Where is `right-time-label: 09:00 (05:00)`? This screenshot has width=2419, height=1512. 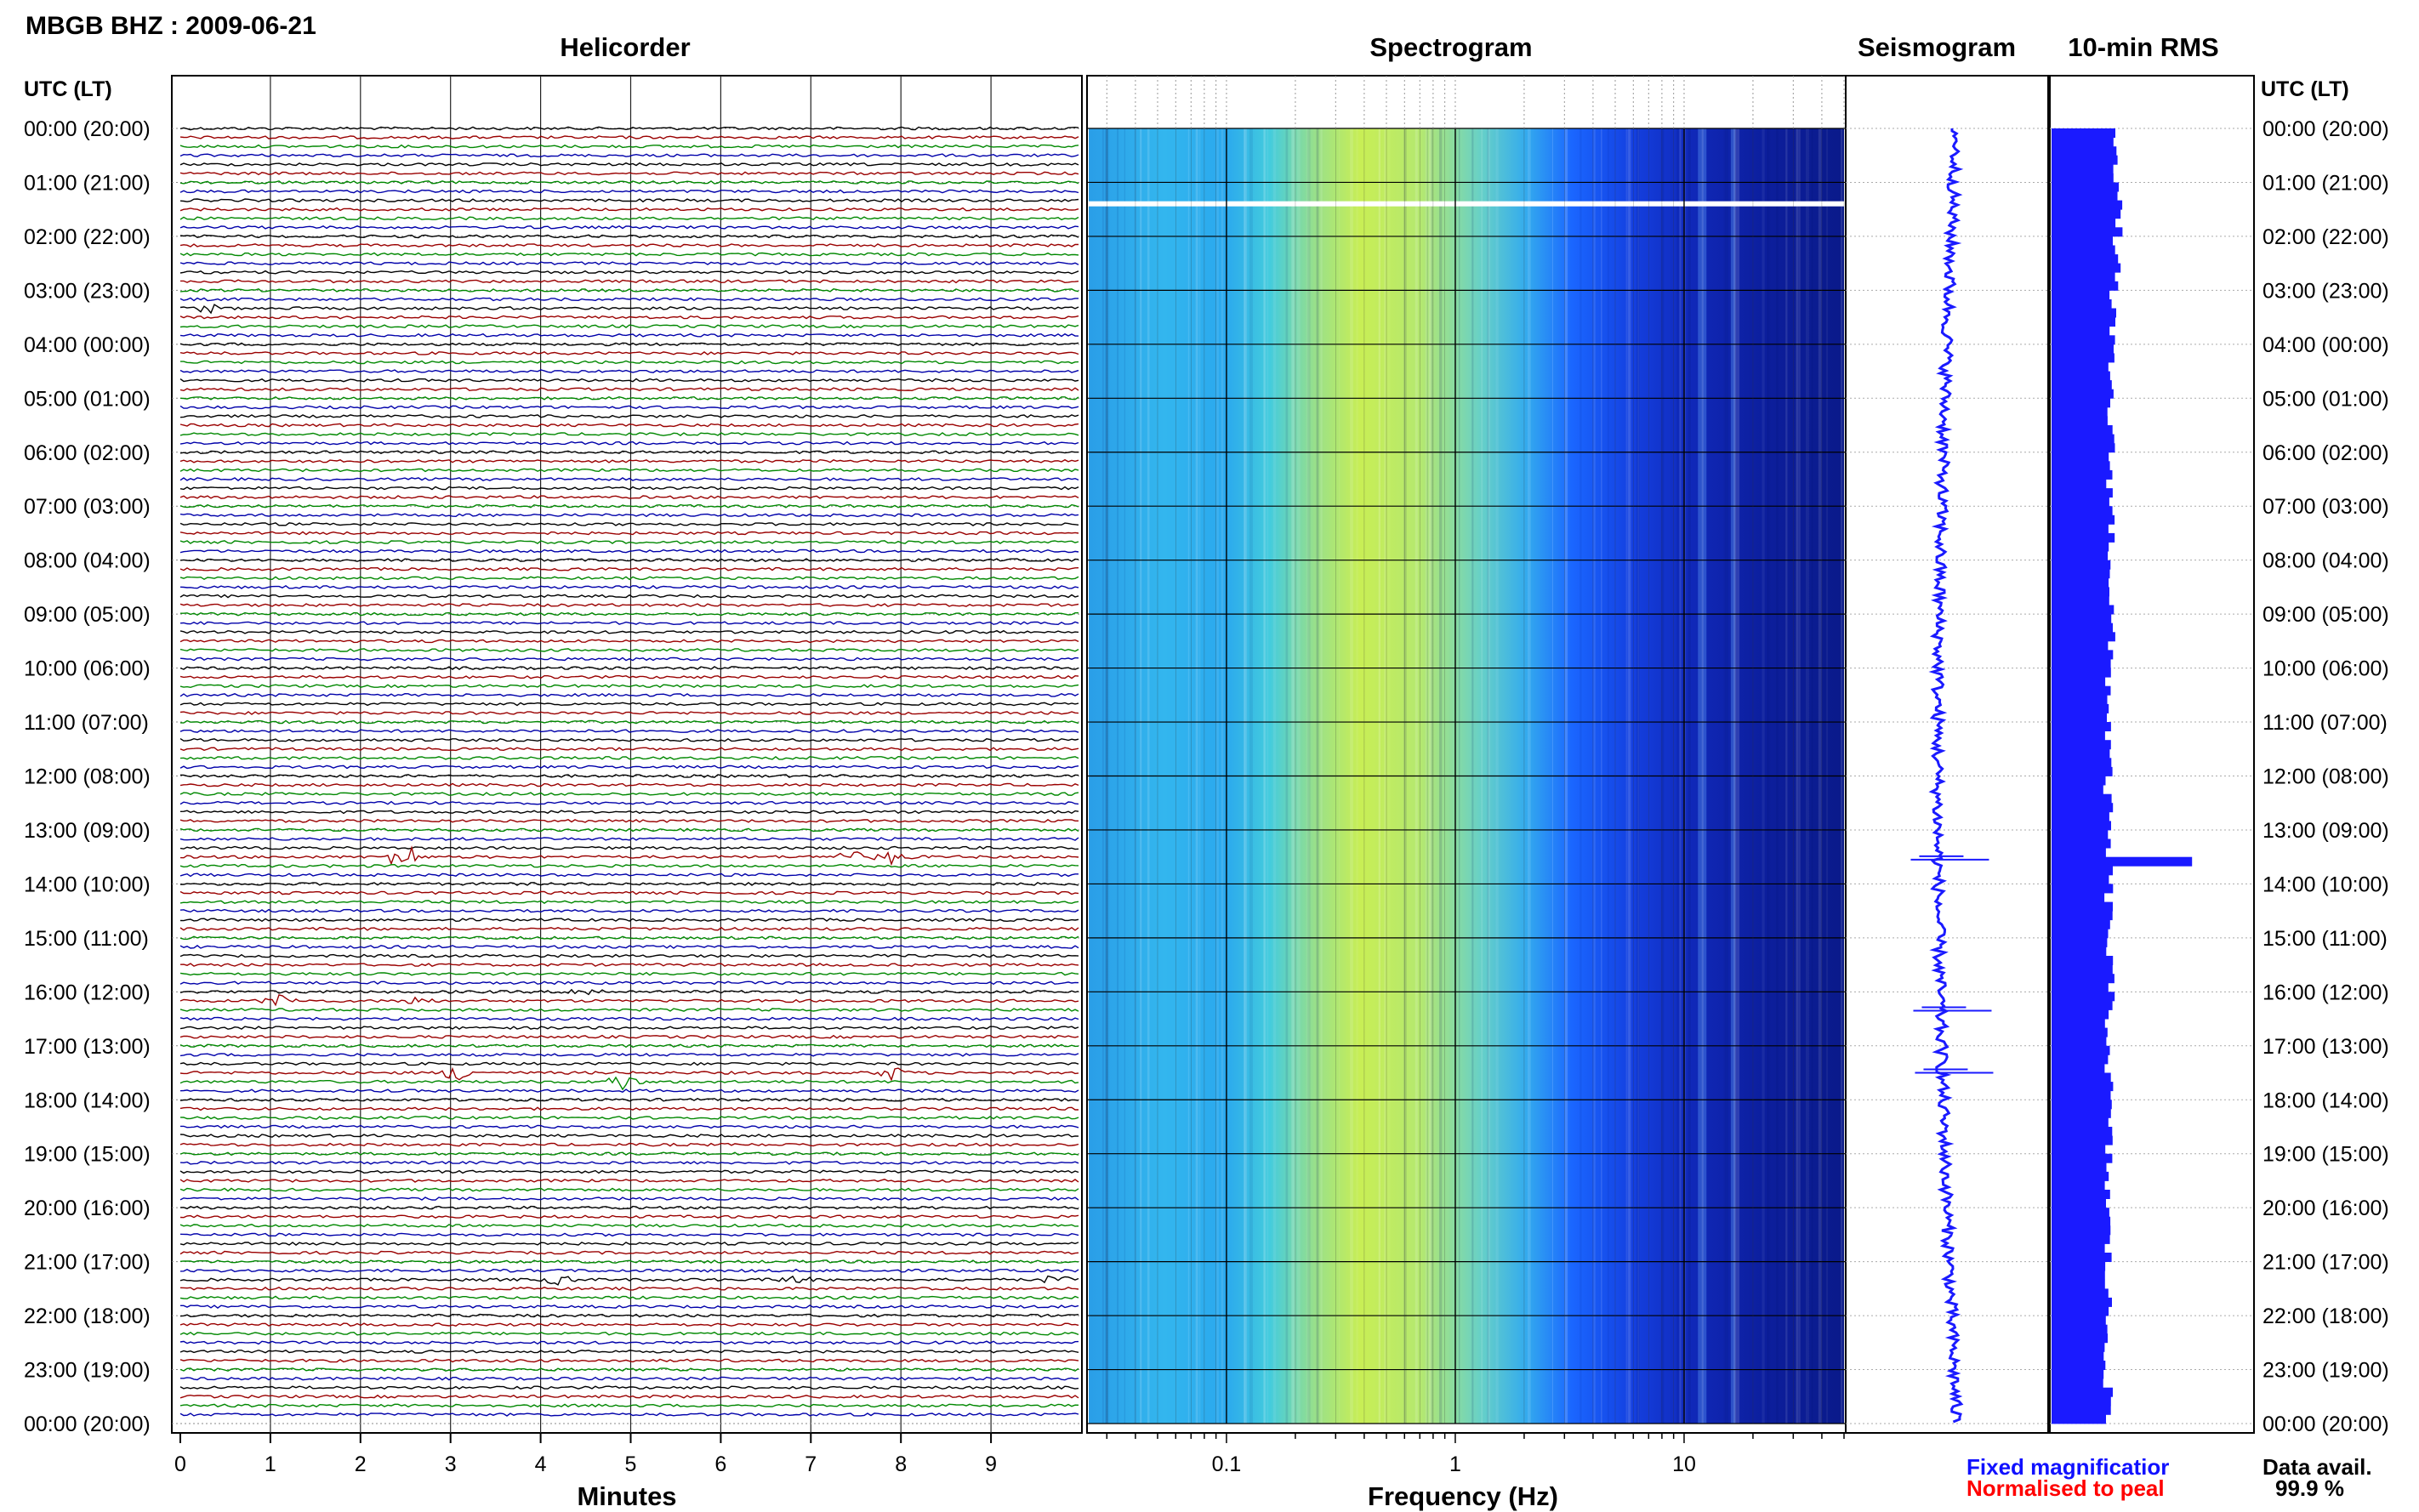 right-time-label: 09:00 (05:00) is located at coordinates (2325, 615).